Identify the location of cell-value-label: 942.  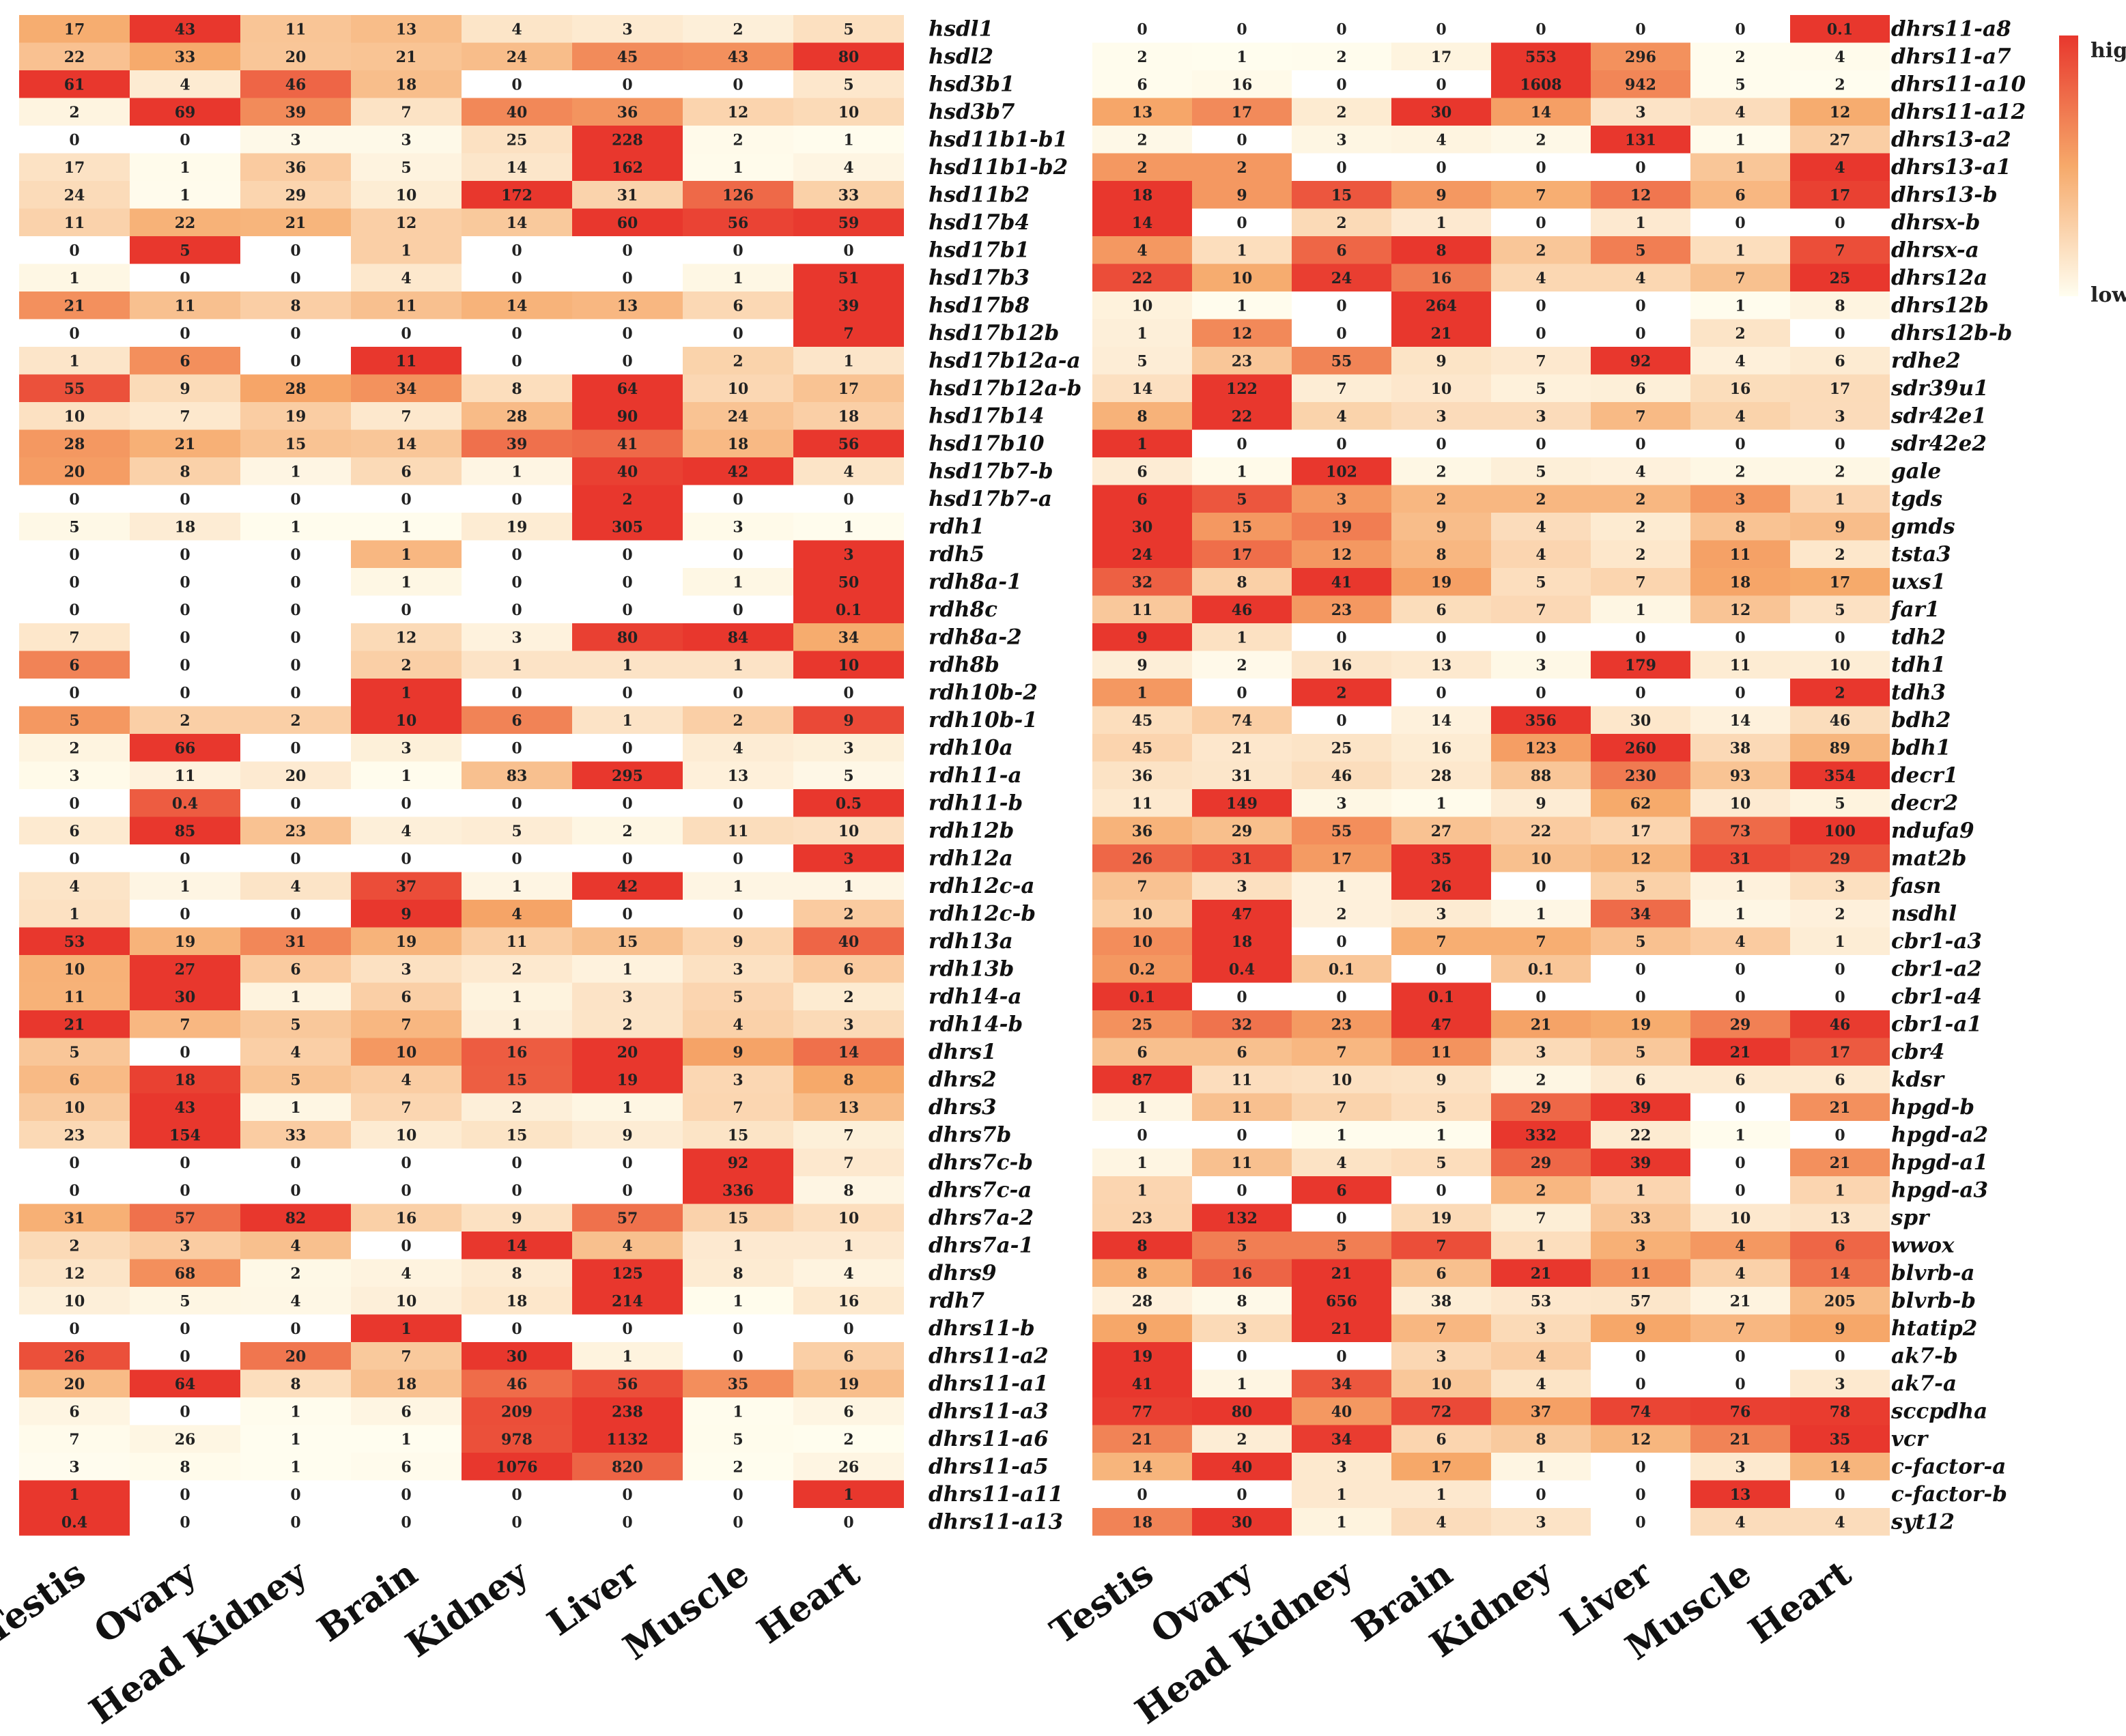
(1641, 85).